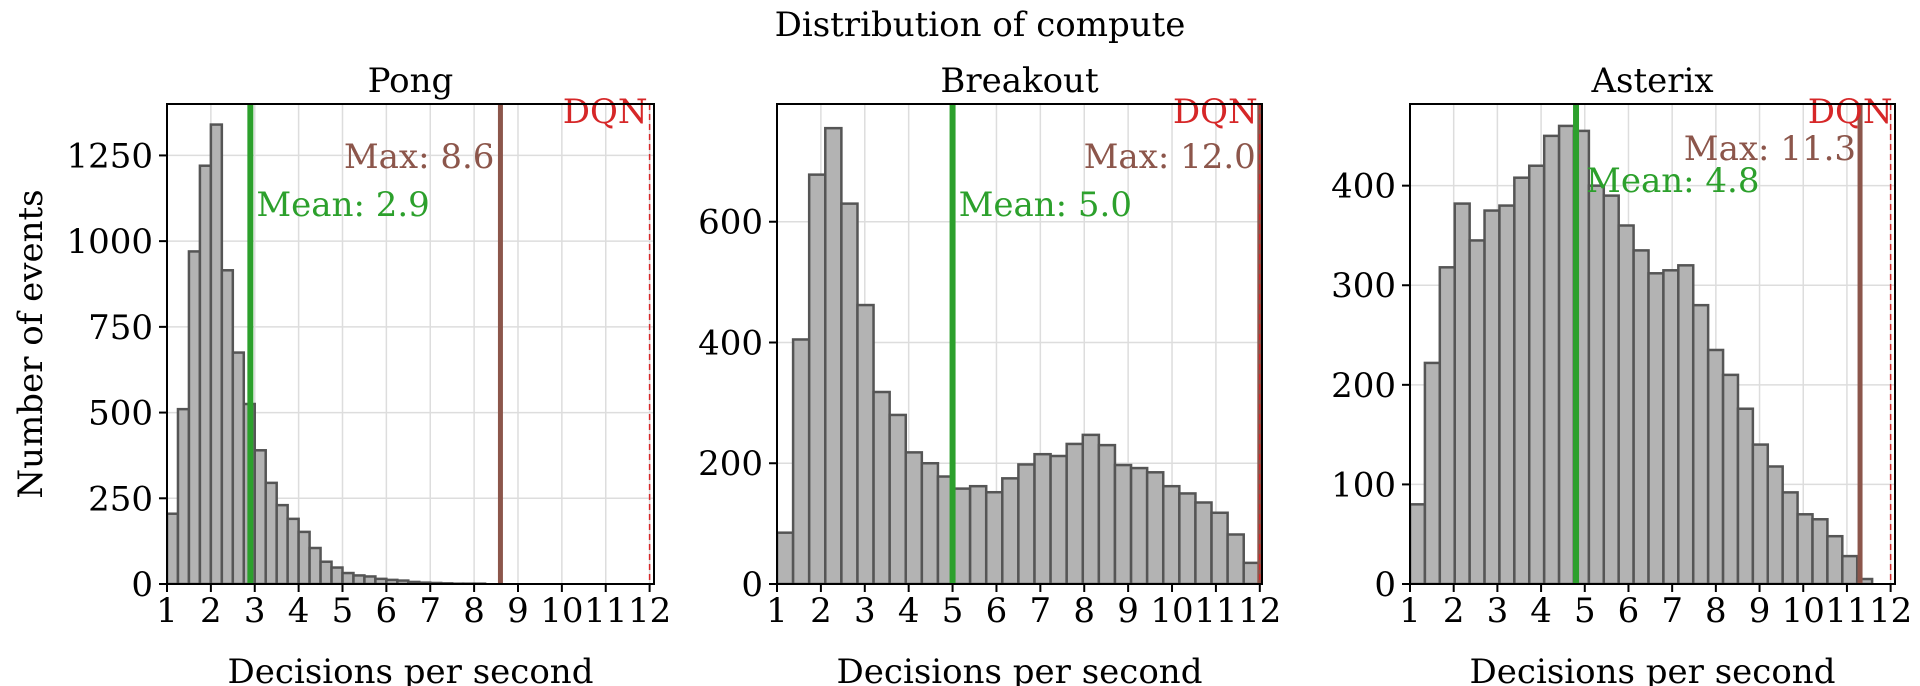 Image resolution: width=1920 pixels, height=686 pixels. Describe the element at coordinates (120, 328) in the screenshot. I see `y-tick-label: 750` at that location.